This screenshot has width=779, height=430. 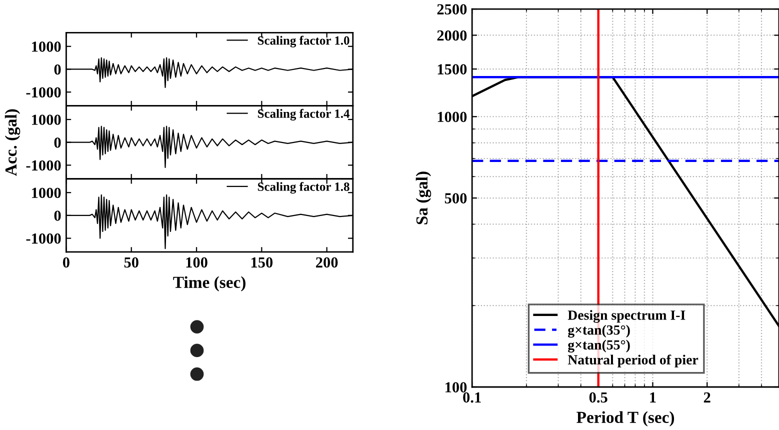 What do you see at coordinates (456, 387) in the screenshot?
I see `y-tick-label: 100` at bounding box center [456, 387].